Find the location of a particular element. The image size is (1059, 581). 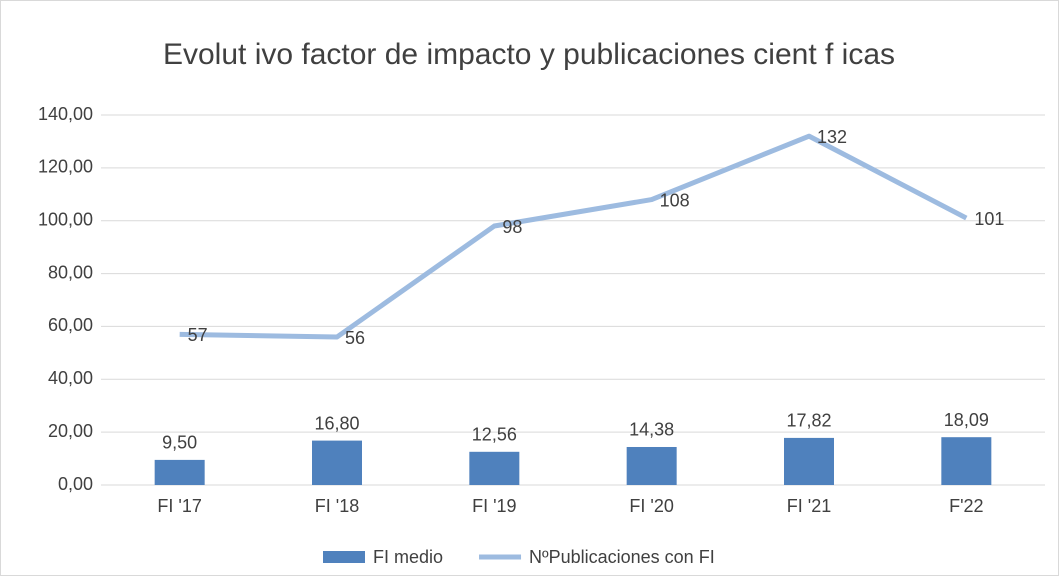

legend-label: FI medio is located at coordinates (408, 557).